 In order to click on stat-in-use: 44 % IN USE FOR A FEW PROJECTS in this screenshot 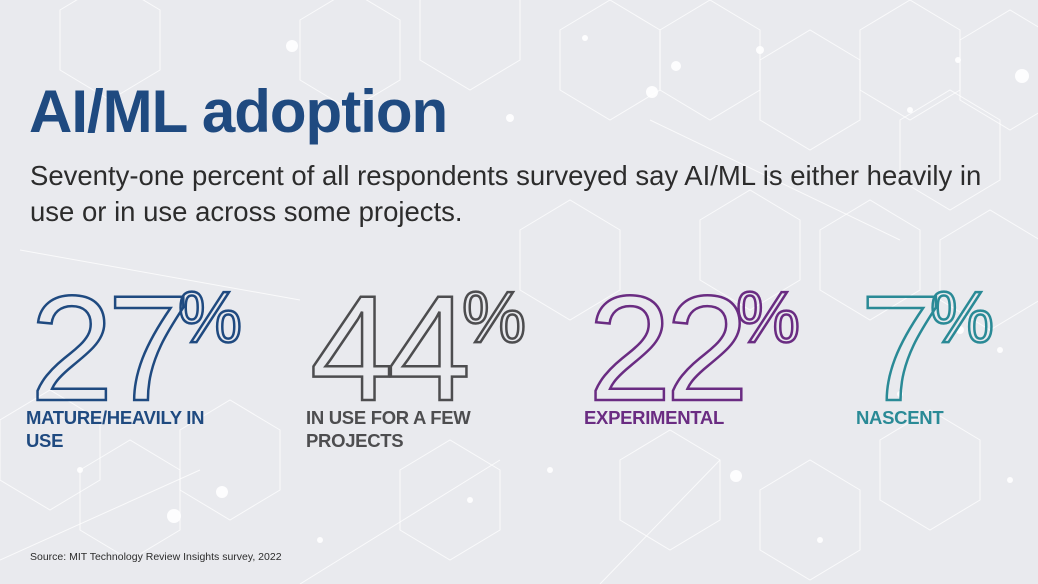, I will do `click(416, 357)`.